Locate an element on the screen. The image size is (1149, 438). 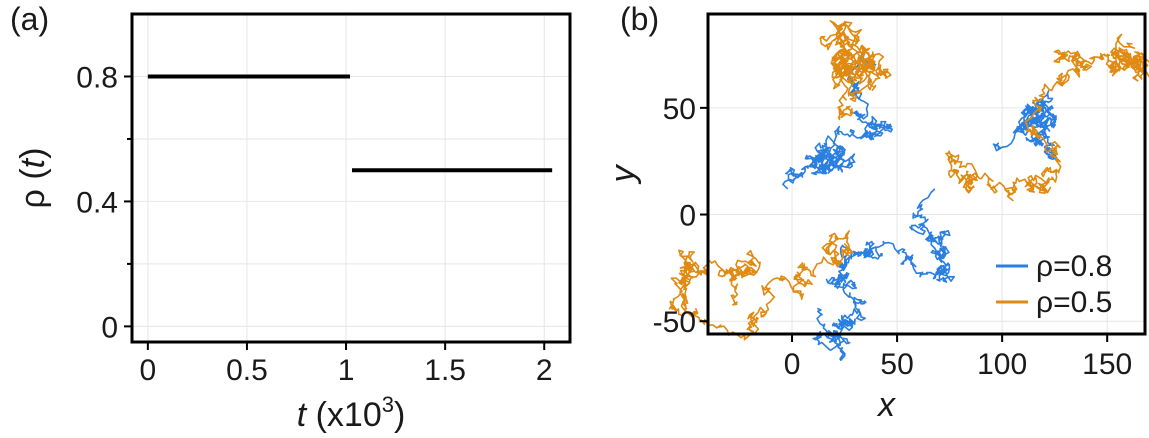
x-axis-label-a-exp: 3 is located at coordinates (388, 404).